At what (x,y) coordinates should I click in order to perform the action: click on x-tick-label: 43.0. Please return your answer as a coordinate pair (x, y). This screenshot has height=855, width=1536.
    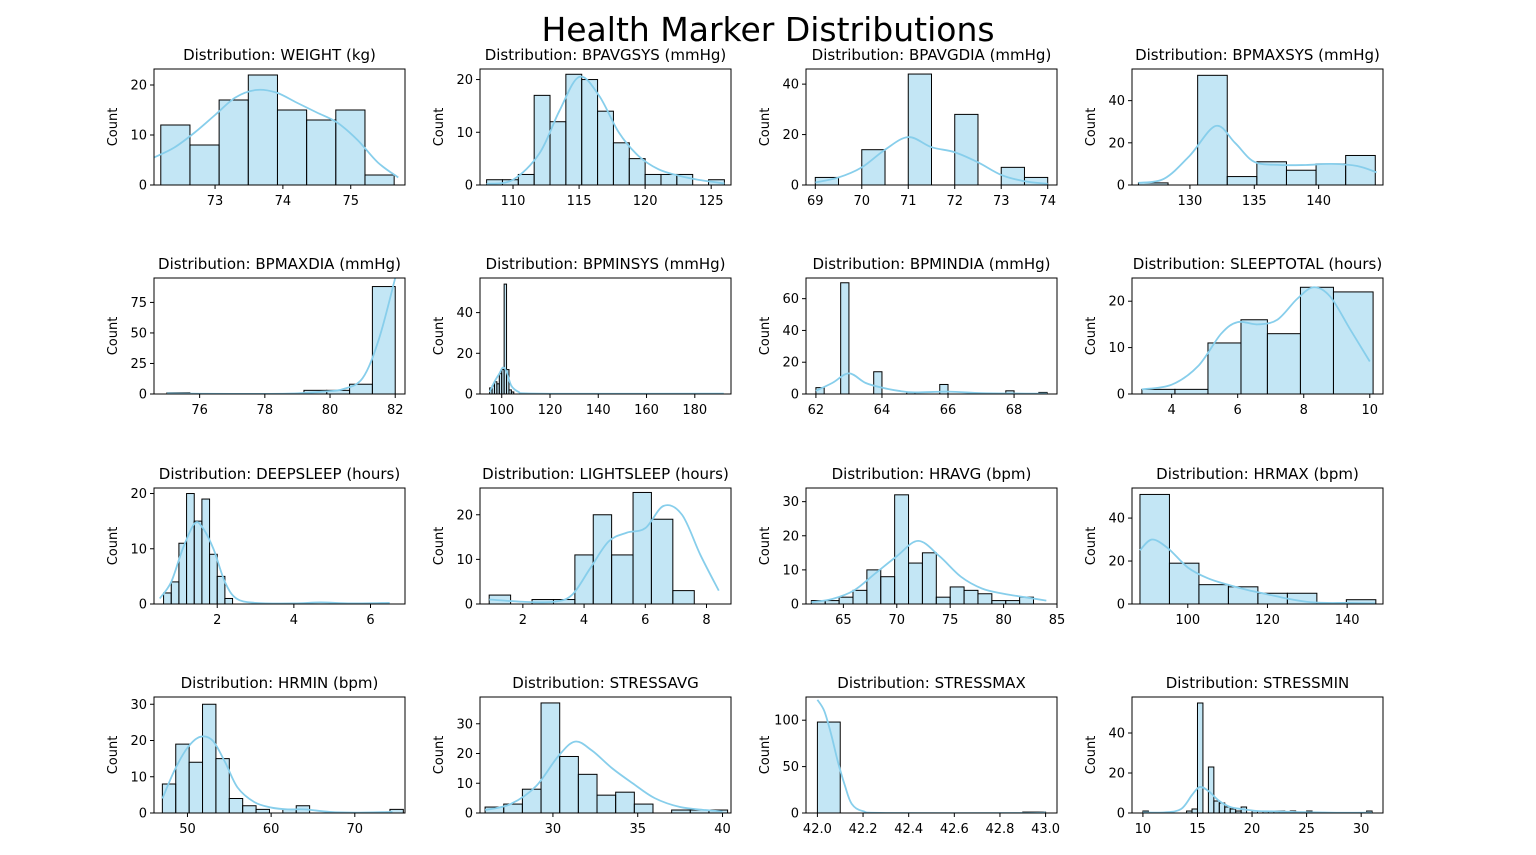
    Looking at the image, I should click on (1045, 829).